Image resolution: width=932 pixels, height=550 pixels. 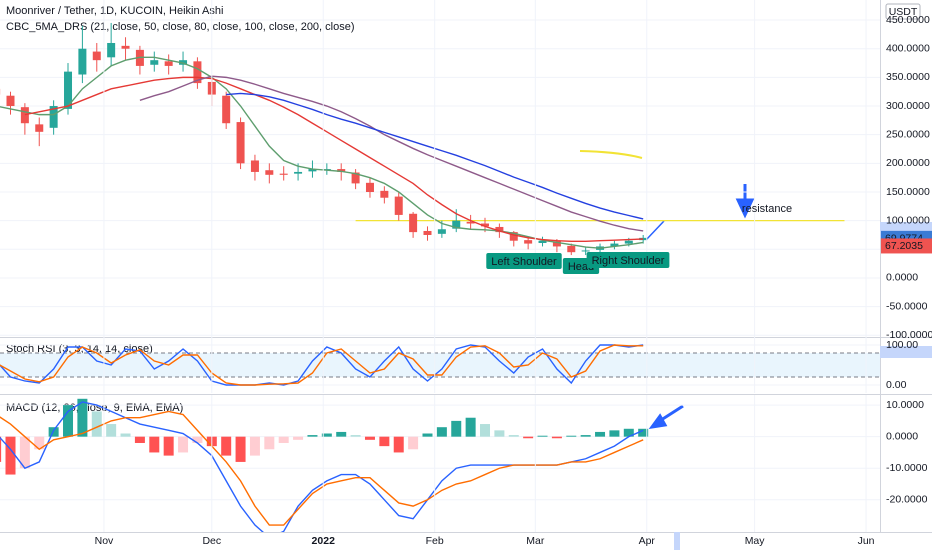 What do you see at coordinates (908, 220) in the screenshot?
I see `y-tick-label: 100.0000` at bounding box center [908, 220].